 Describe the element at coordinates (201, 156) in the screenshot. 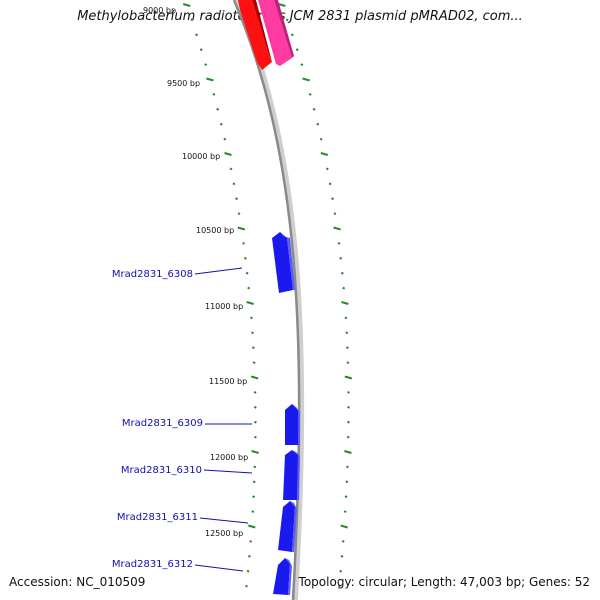

I see `scale-label-10000: 10000 bp` at that location.